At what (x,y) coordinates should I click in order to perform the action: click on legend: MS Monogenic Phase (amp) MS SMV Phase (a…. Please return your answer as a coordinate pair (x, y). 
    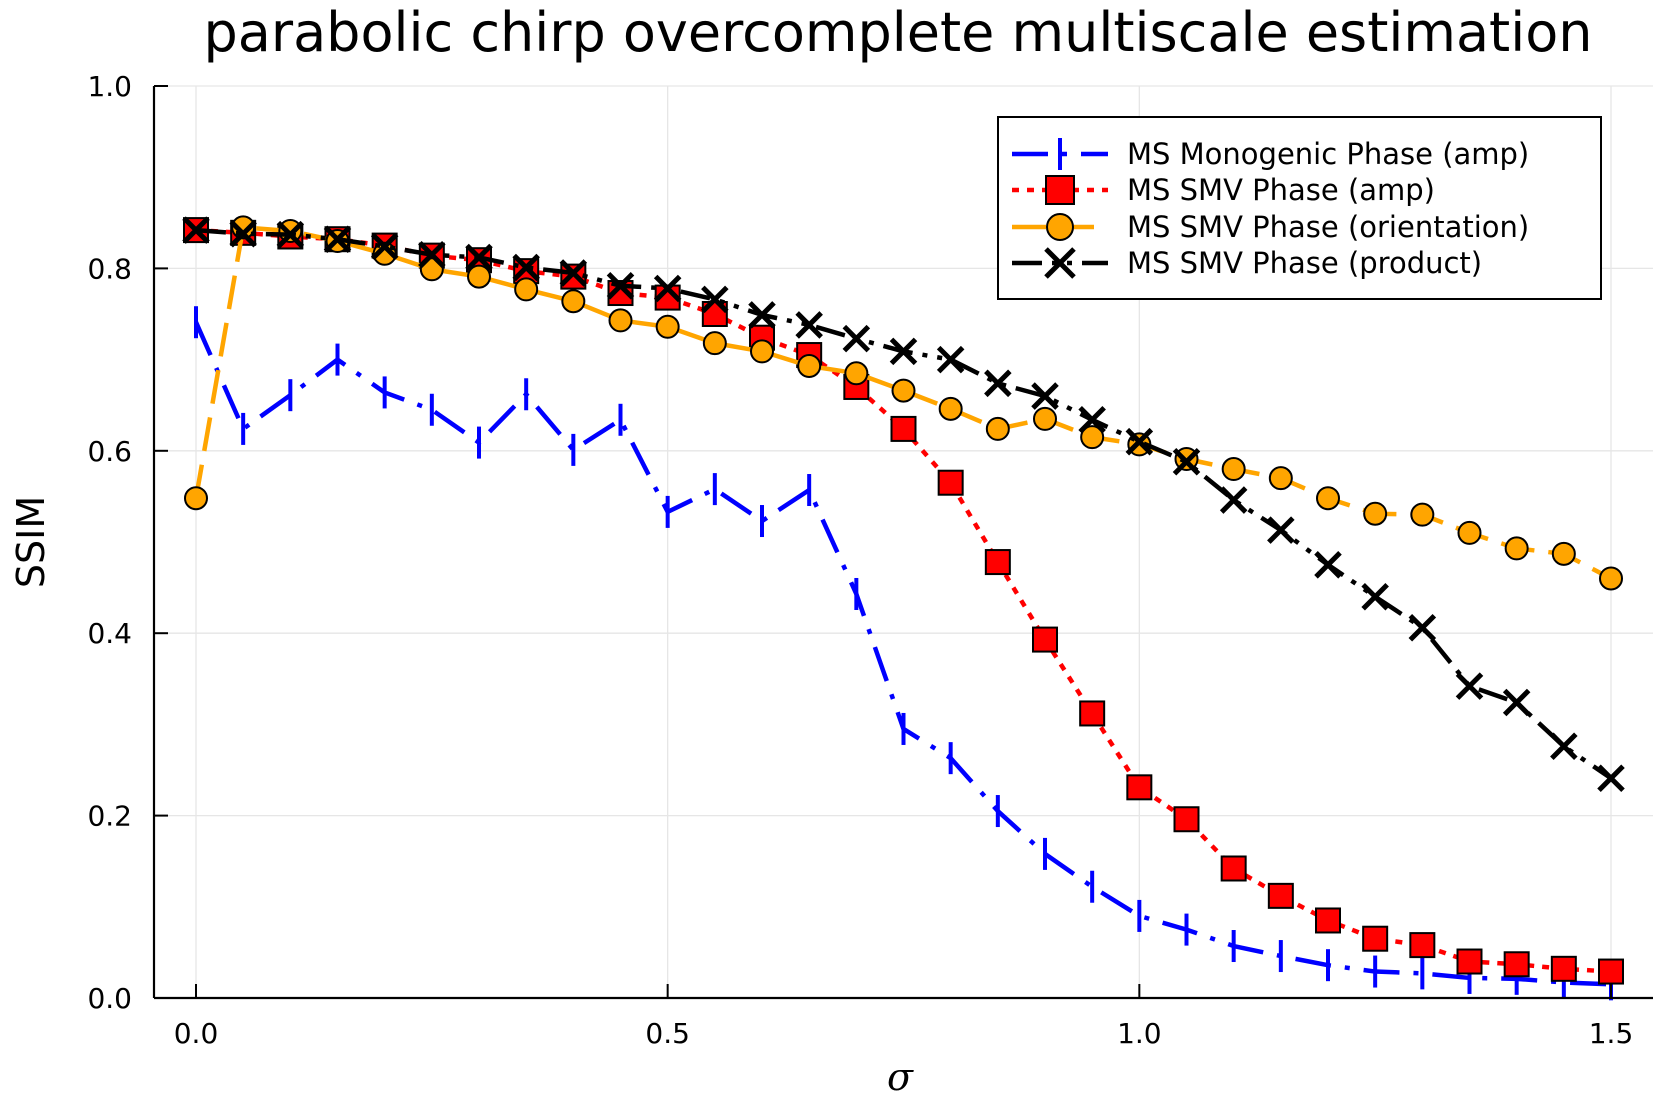
    Looking at the image, I should click on (1299, 208).